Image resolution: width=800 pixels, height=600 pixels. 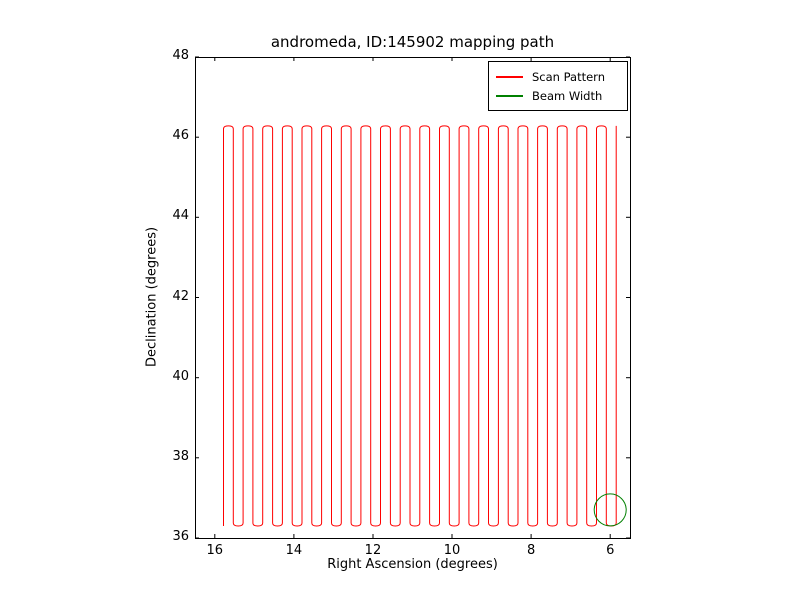 What do you see at coordinates (180, 296) in the screenshot?
I see `y-tick-label: 42` at bounding box center [180, 296].